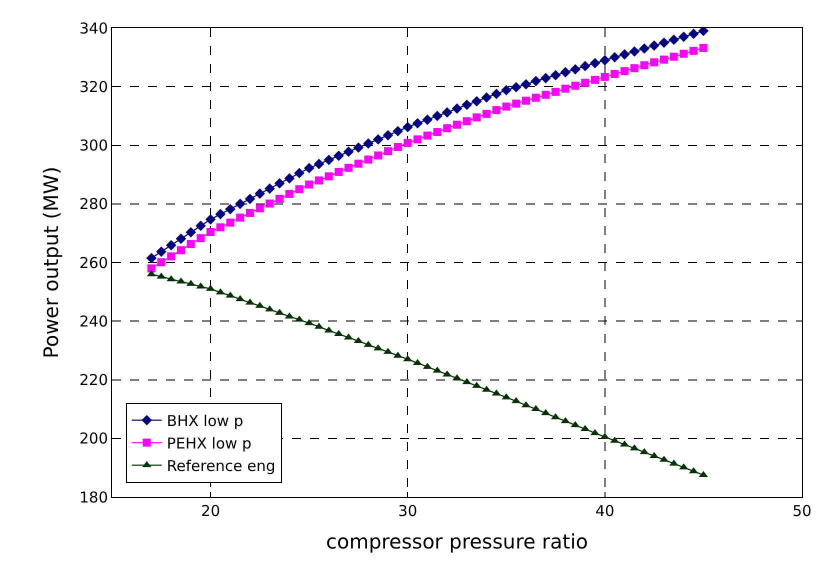  I want to click on x-tick-label: 40, so click(604, 511).